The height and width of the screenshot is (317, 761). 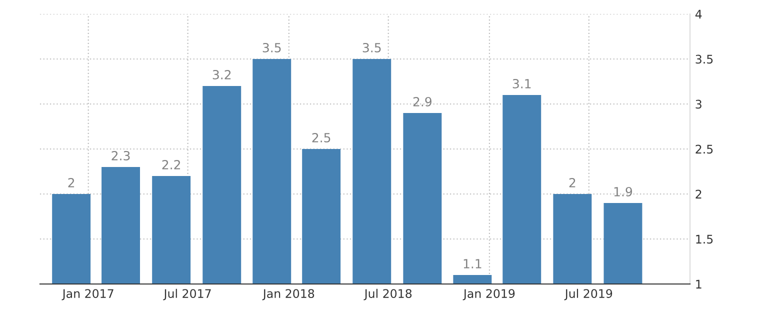 What do you see at coordinates (473, 263) in the screenshot?
I see `data-label: 1.1` at bounding box center [473, 263].